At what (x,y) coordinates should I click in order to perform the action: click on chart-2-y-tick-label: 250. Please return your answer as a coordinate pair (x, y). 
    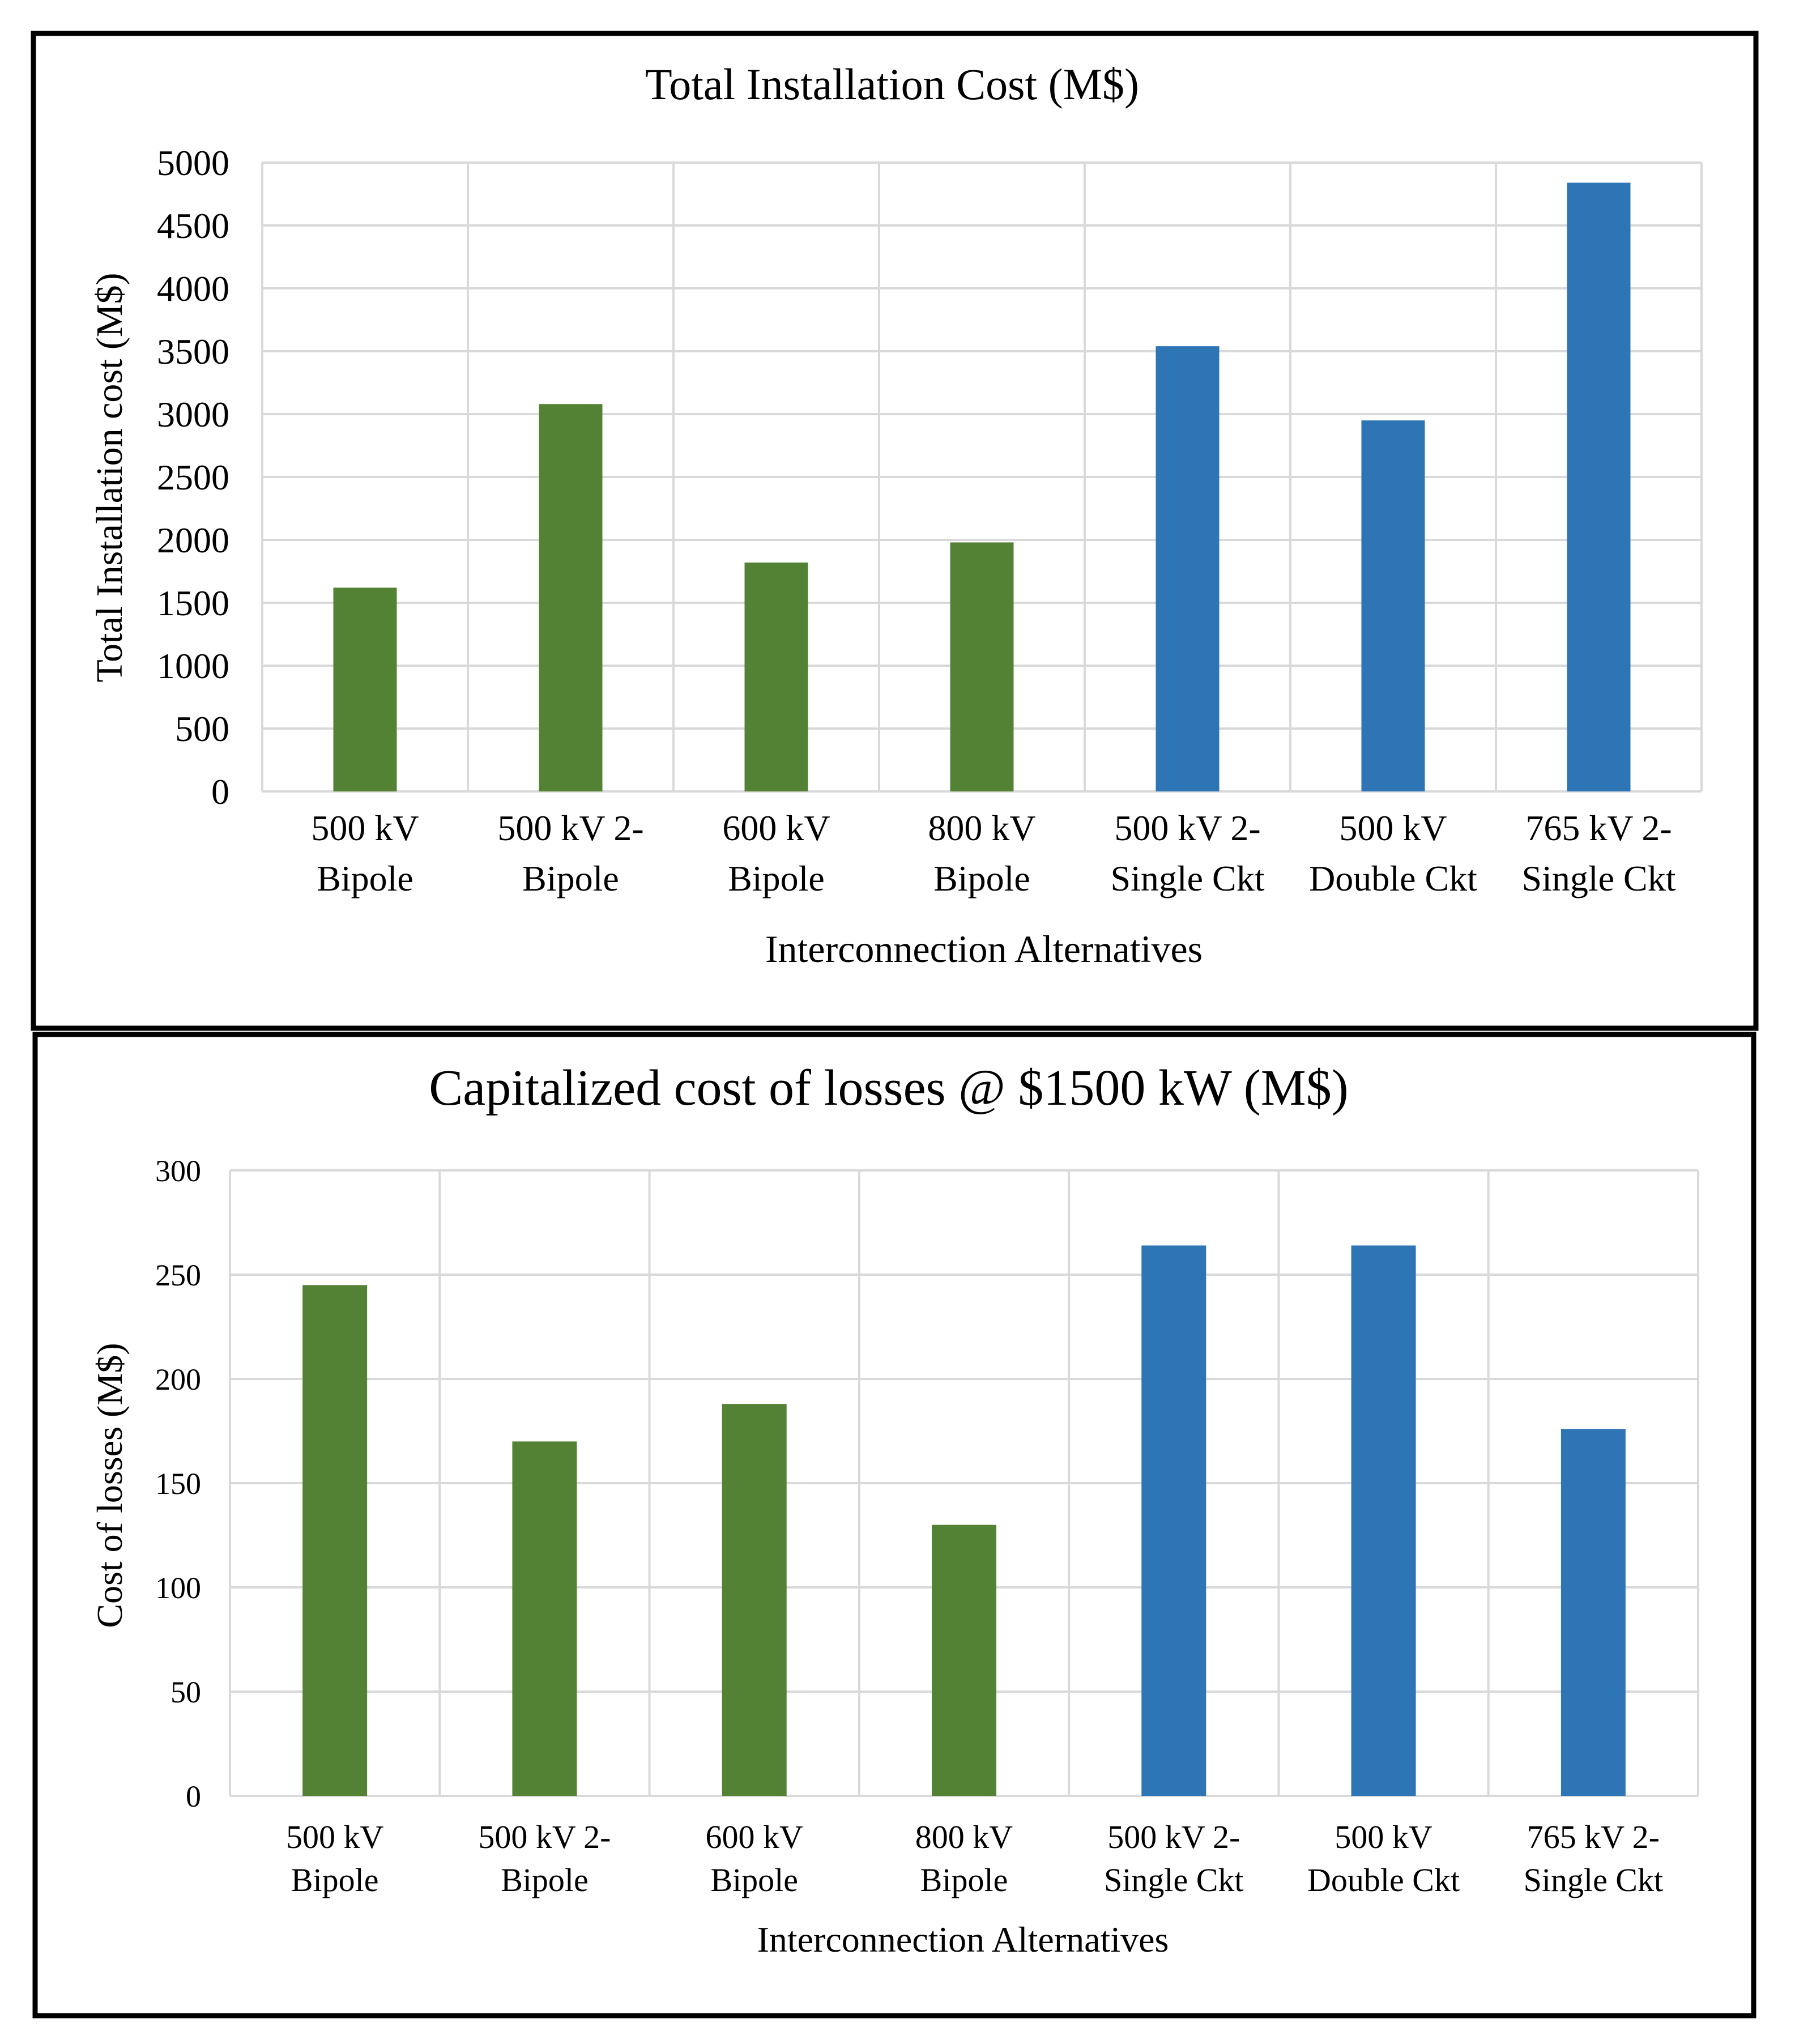
    Looking at the image, I should click on (178, 1275).